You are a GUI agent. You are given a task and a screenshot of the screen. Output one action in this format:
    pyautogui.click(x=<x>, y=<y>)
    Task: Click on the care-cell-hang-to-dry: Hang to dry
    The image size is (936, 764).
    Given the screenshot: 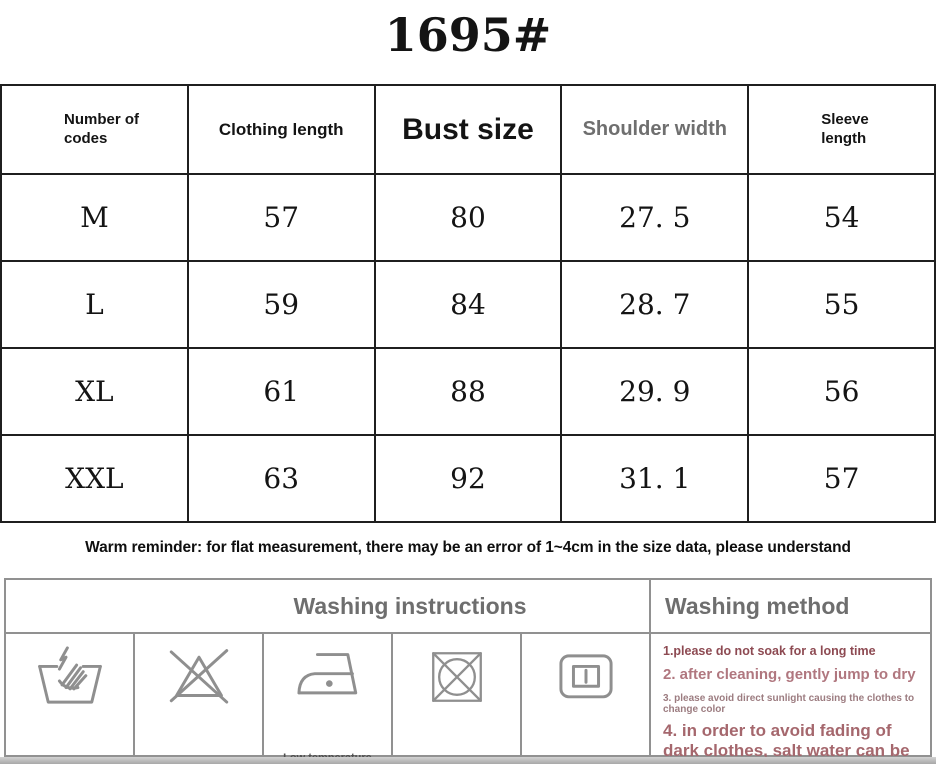 What is the action you would take?
    pyautogui.click(x=586, y=699)
    